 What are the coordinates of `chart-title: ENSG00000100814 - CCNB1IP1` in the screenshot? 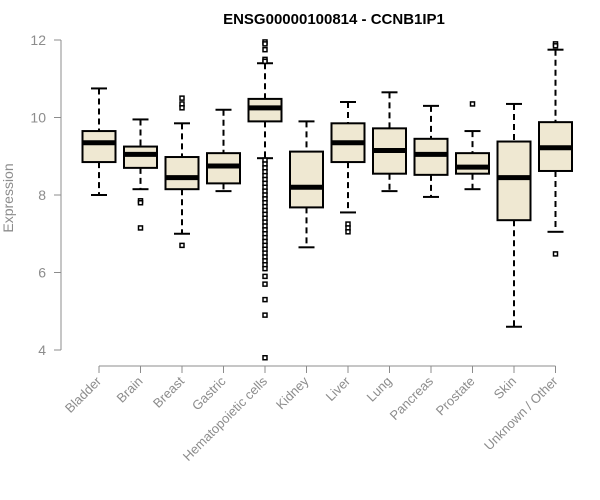 It's located at (334, 19).